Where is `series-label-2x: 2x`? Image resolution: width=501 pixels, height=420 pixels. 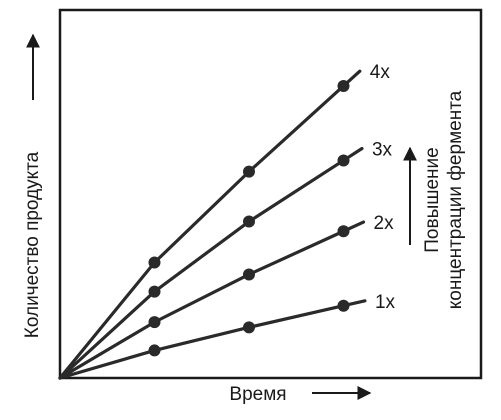 series-label-2x: 2x is located at coordinates (384, 223).